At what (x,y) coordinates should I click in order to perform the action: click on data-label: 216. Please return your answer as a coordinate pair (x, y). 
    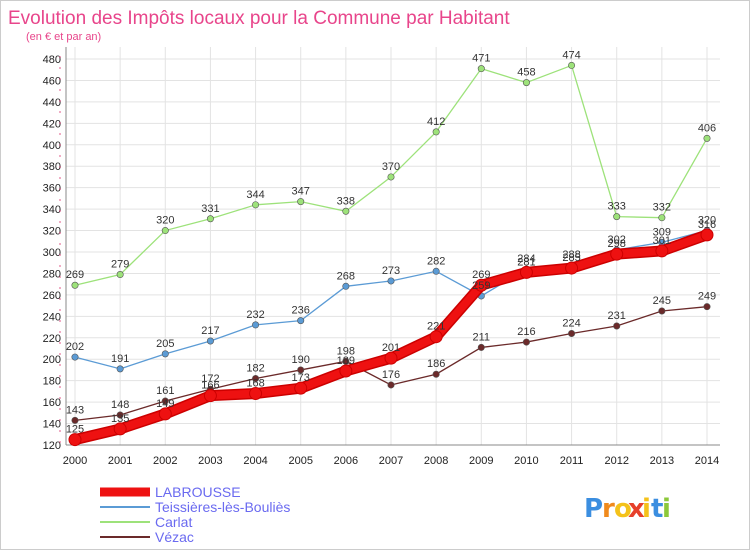
    Looking at the image, I should click on (526, 332).